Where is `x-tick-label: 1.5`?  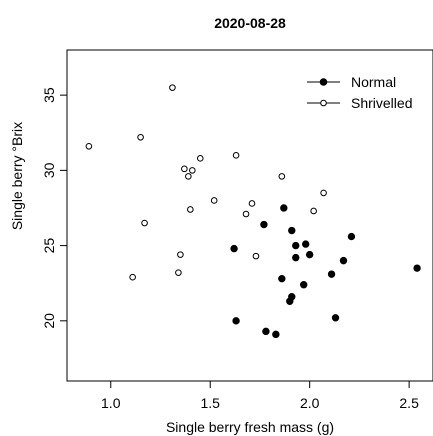
x-tick-label: 1.5 is located at coordinates (210, 403).